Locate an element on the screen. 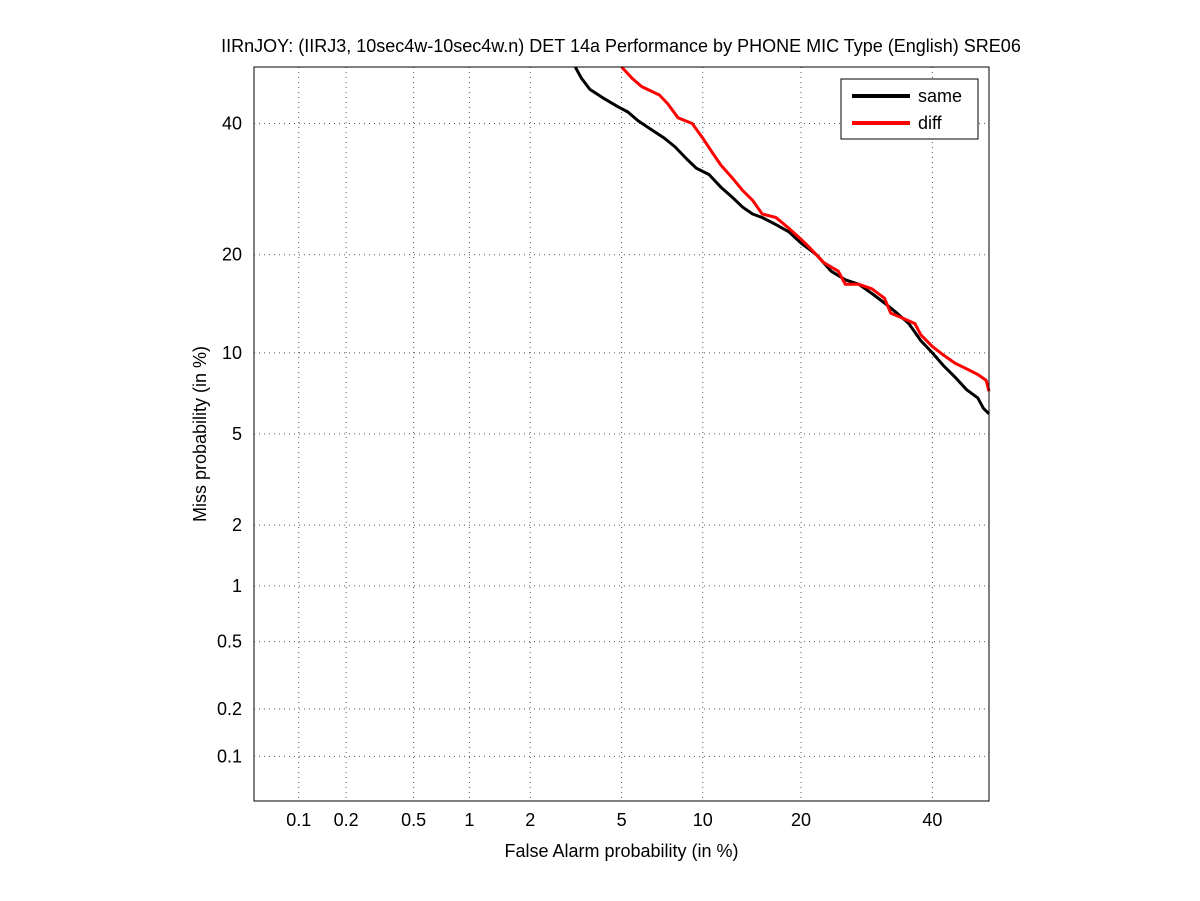  x-tick-label: 40 is located at coordinates (932, 820).